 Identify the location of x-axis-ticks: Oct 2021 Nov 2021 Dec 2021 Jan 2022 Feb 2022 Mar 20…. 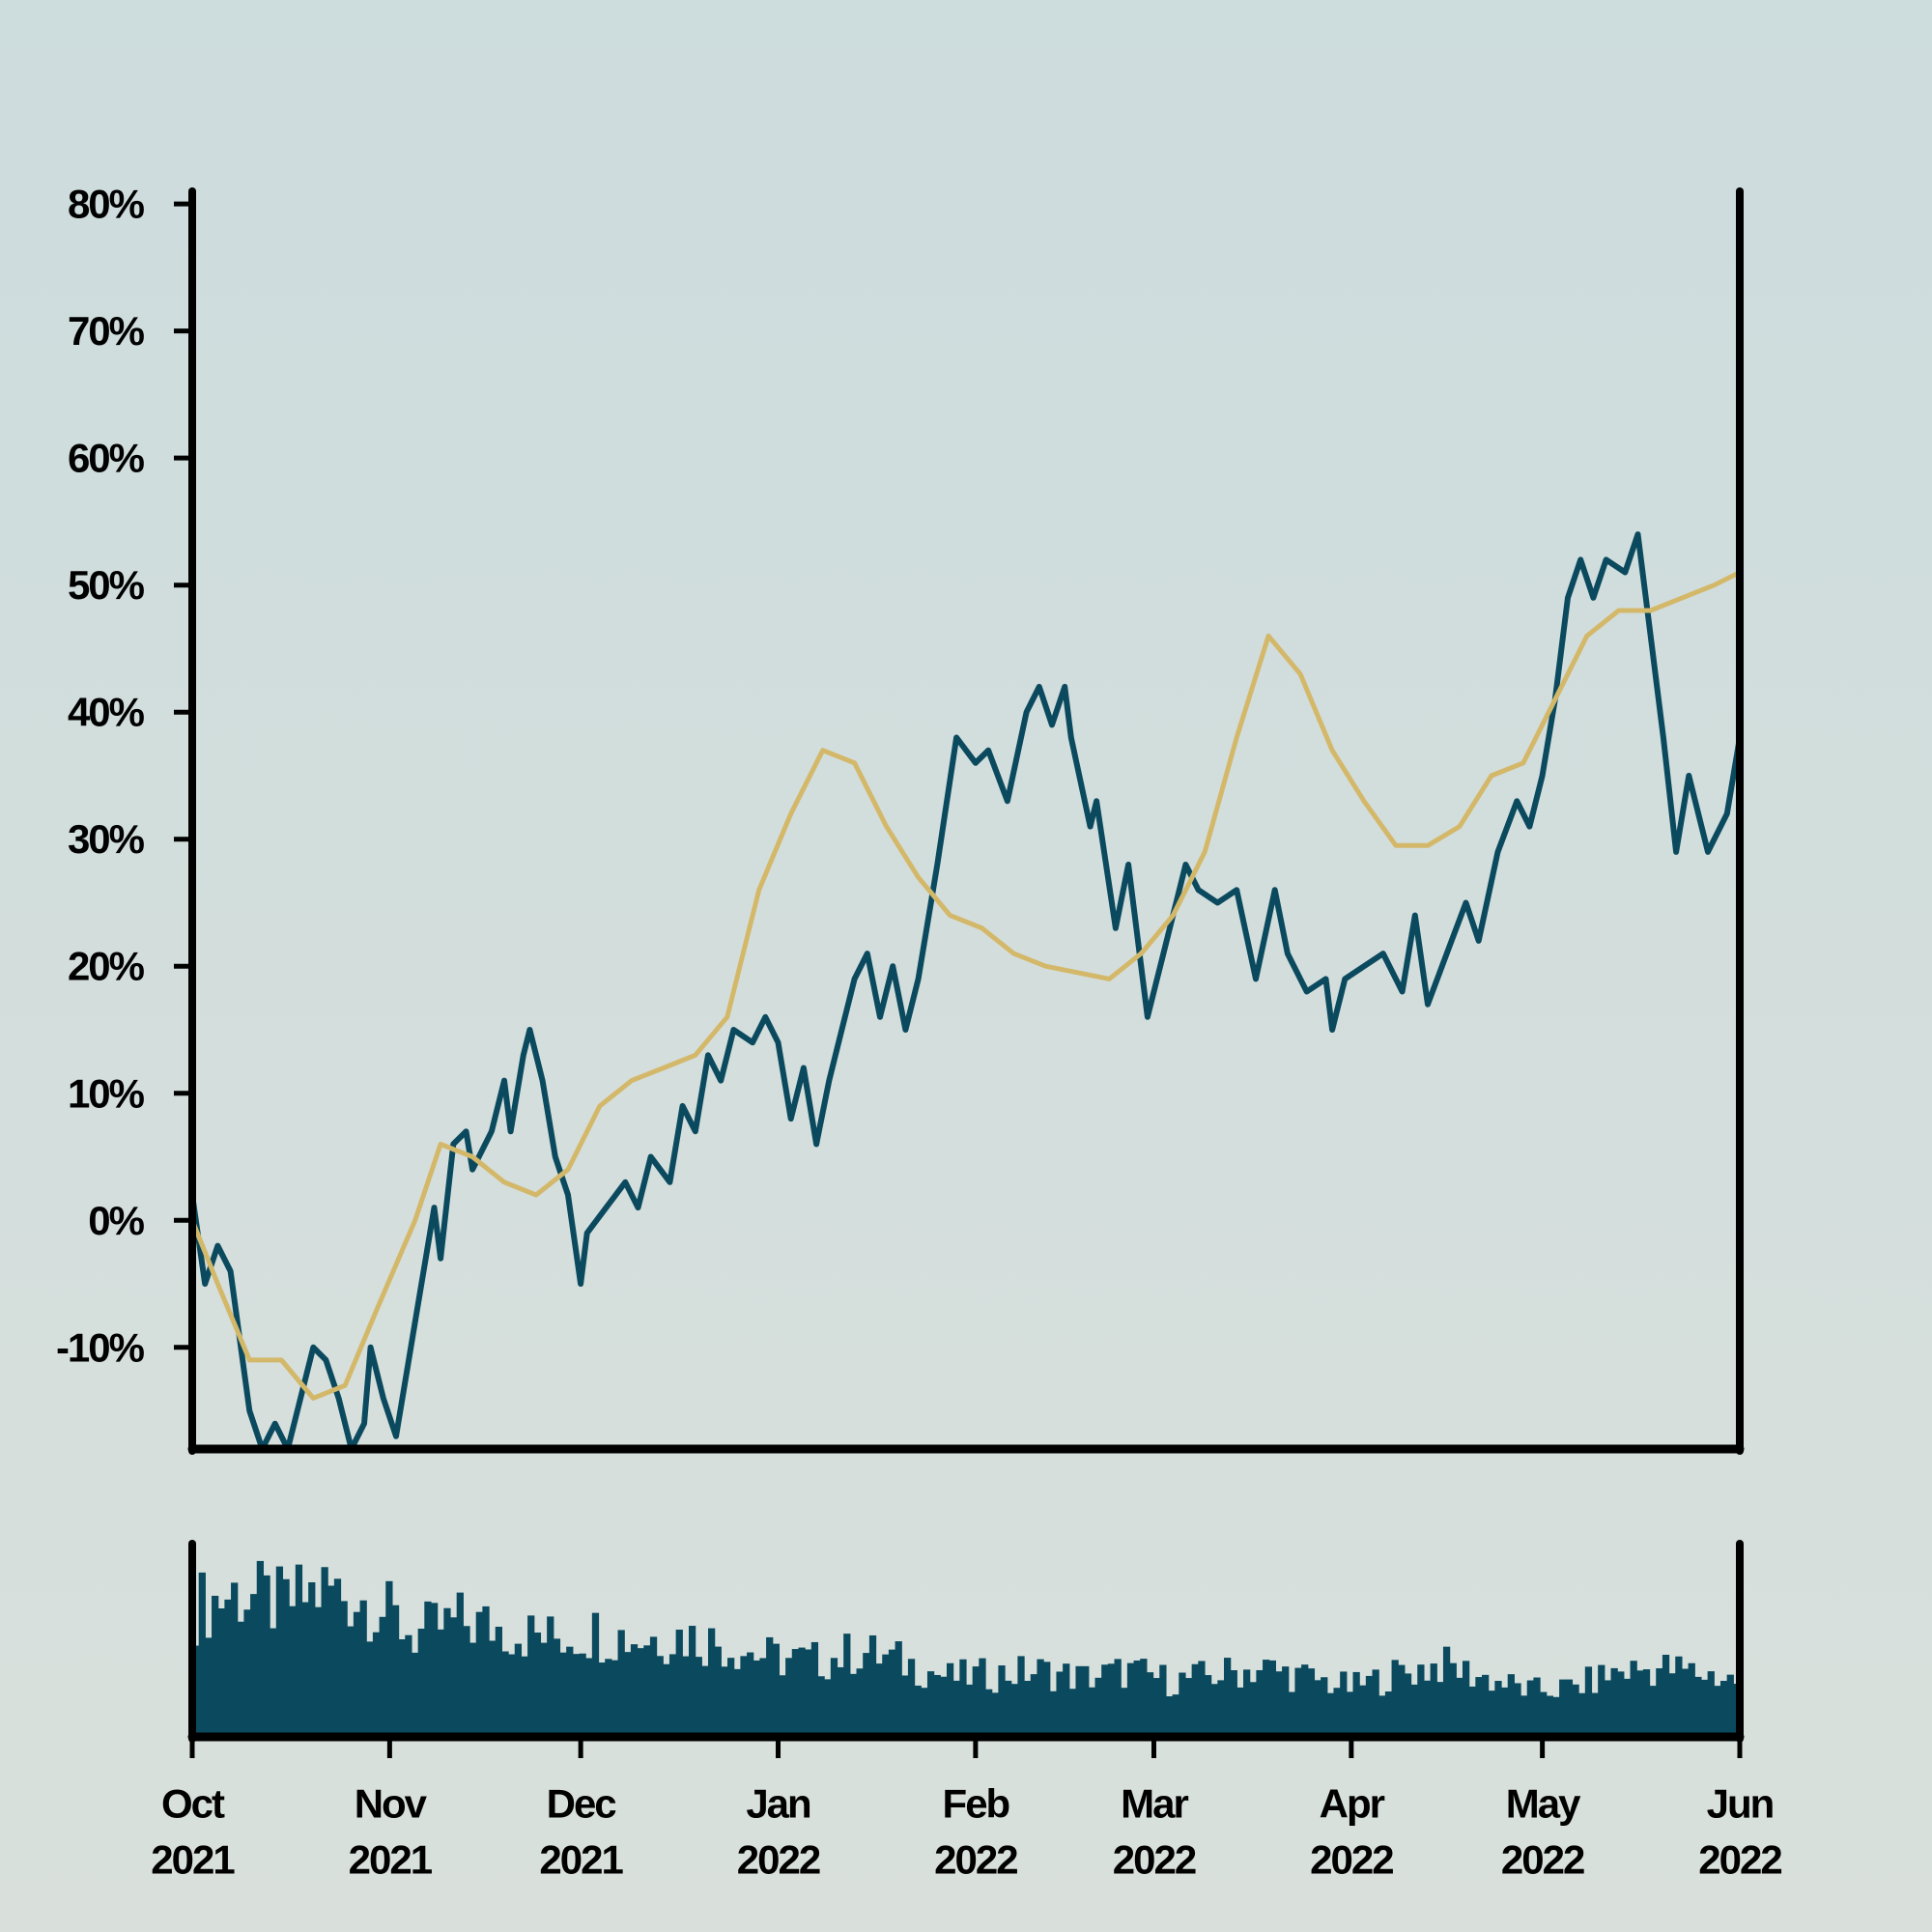
(967, 1810).